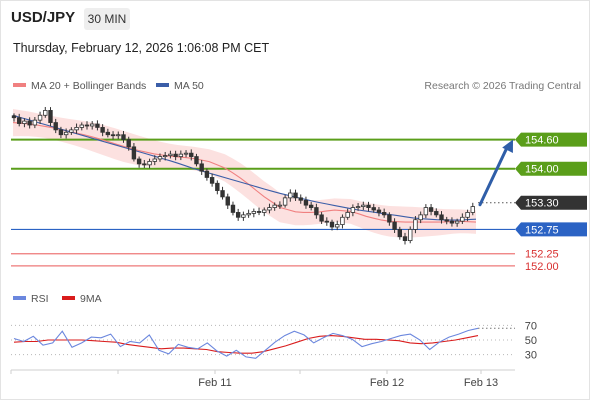  I want to click on legend-swatch-ma20, so click(19, 85).